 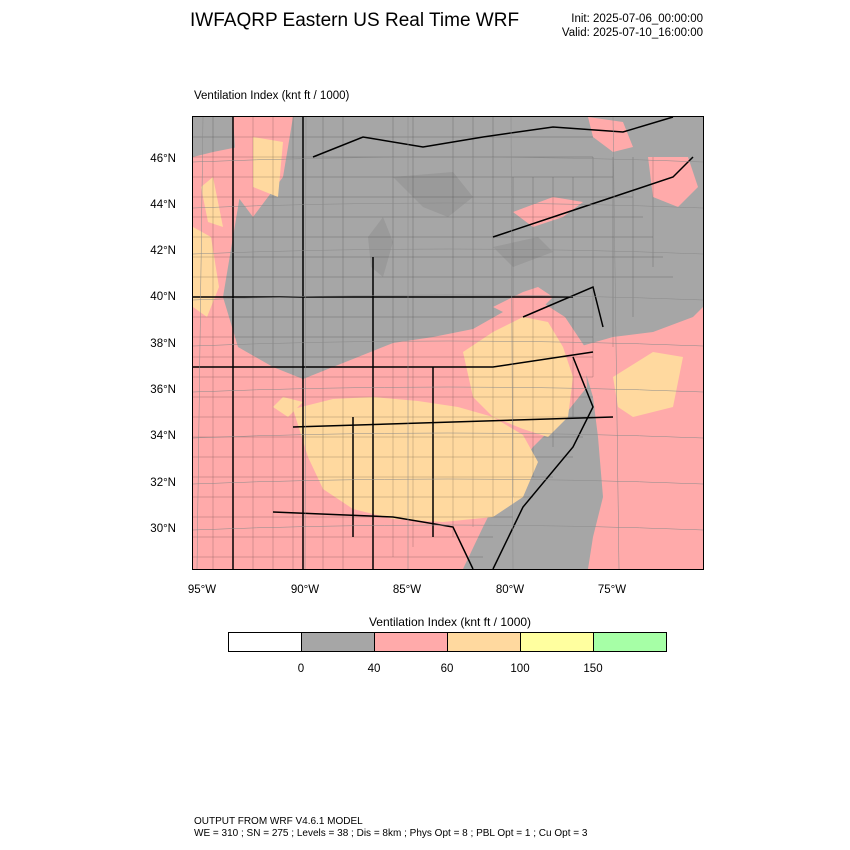 I want to click on valid-time: Valid: 2025-07-10_16:00:00, so click(x=632, y=33).